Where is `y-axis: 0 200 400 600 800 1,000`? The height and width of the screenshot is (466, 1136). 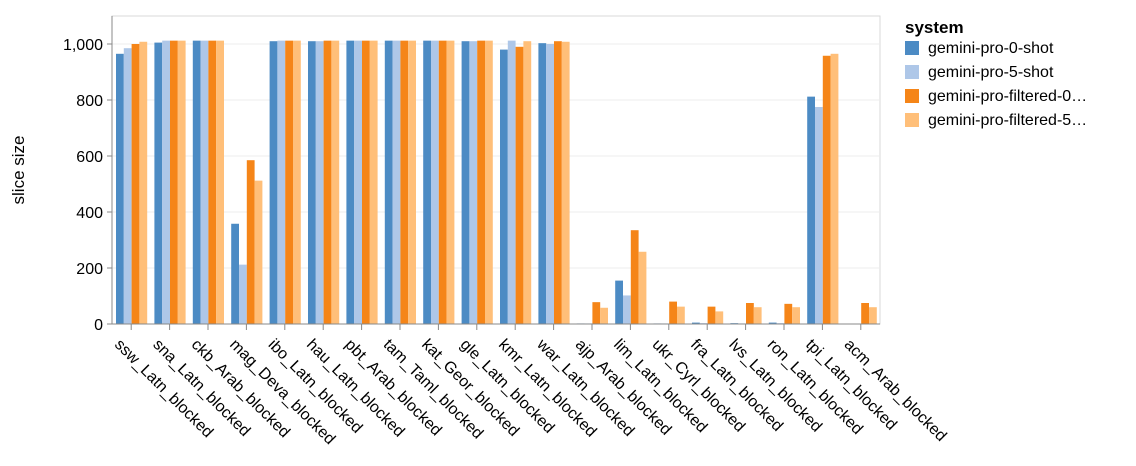 y-axis: 0 200 400 600 800 1,000 is located at coordinates (88, 175).